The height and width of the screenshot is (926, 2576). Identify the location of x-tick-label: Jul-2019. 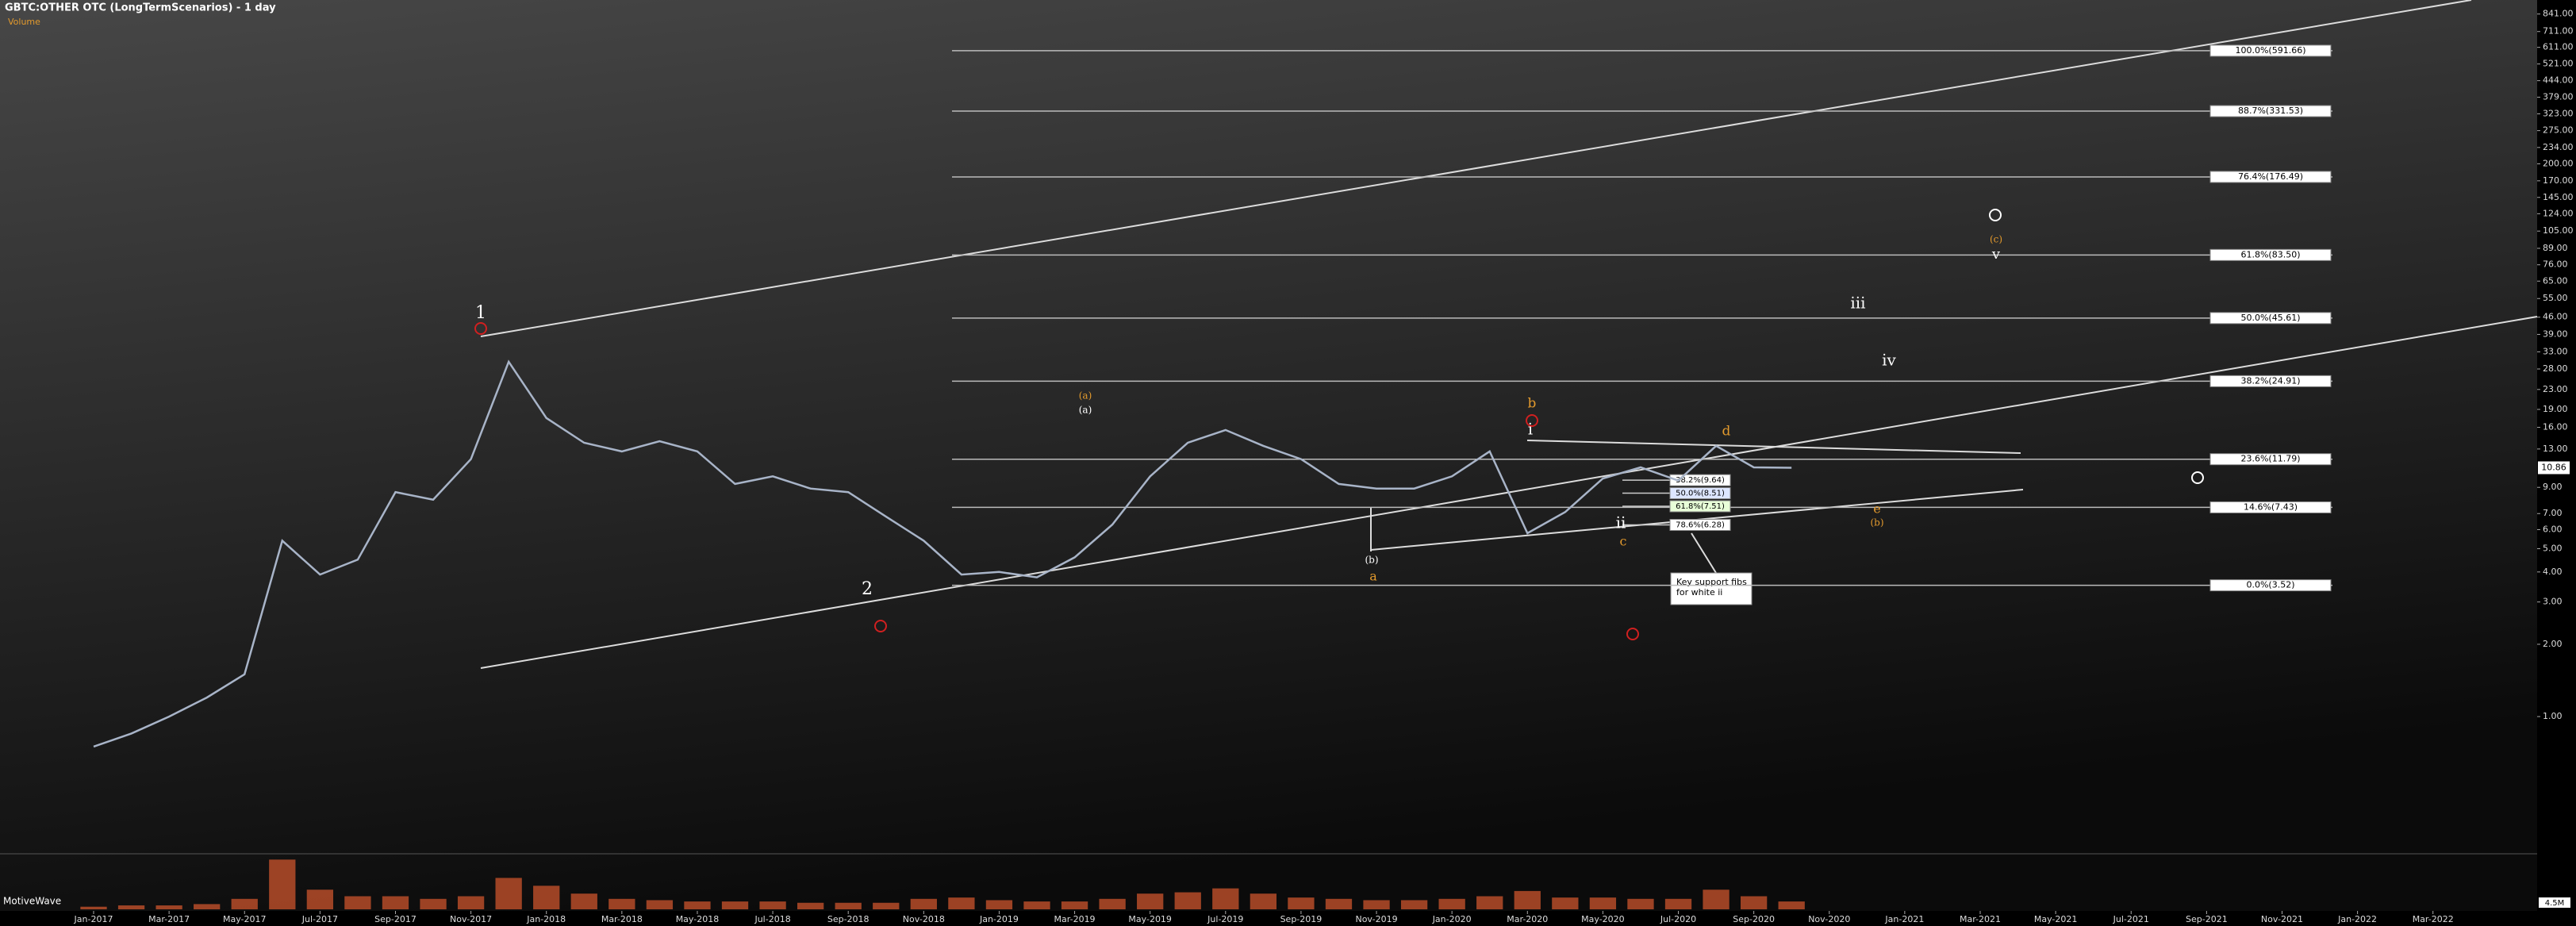
(1225, 919).